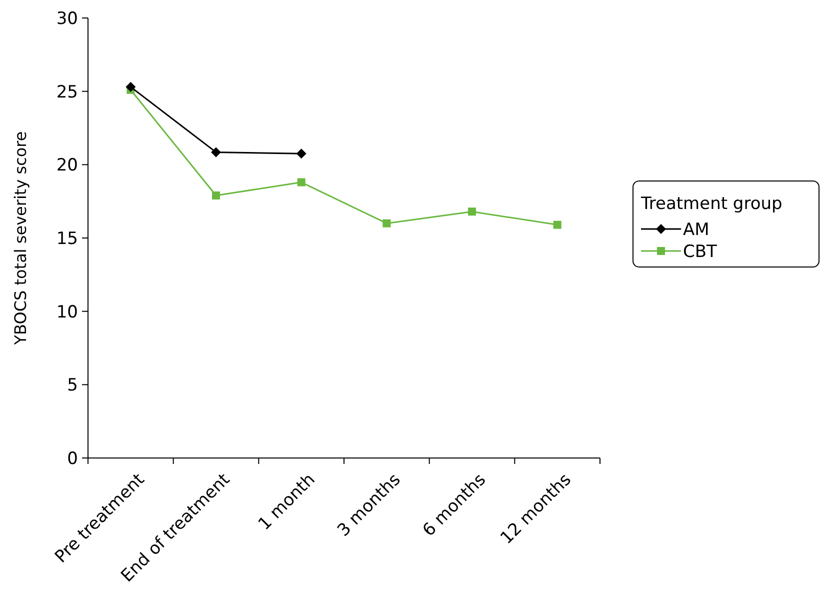  What do you see at coordinates (20, 238) in the screenshot?
I see `y-axis-title: YBOCS total severity score` at bounding box center [20, 238].